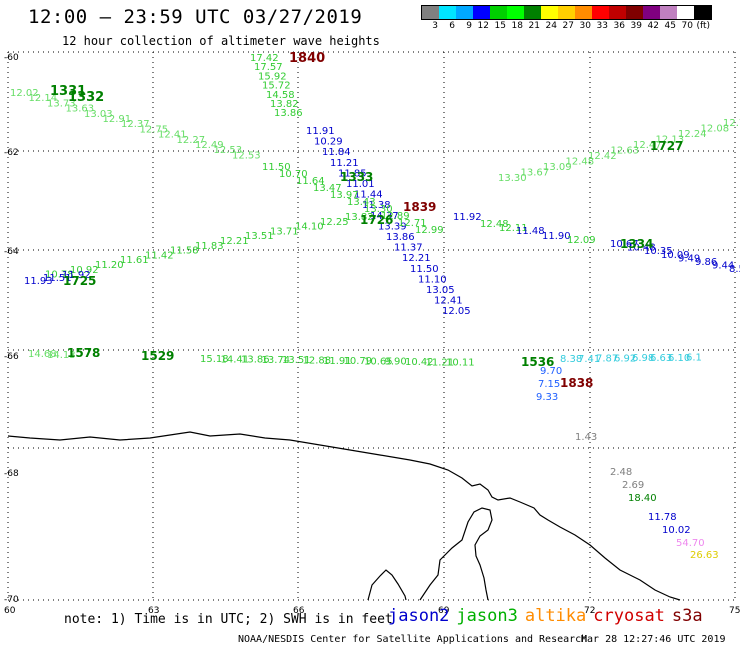  What do you see at coordinates (376, 205) in the screenshot?
I see `wave-height-value: 11.38` at bounding box center [376, 205].